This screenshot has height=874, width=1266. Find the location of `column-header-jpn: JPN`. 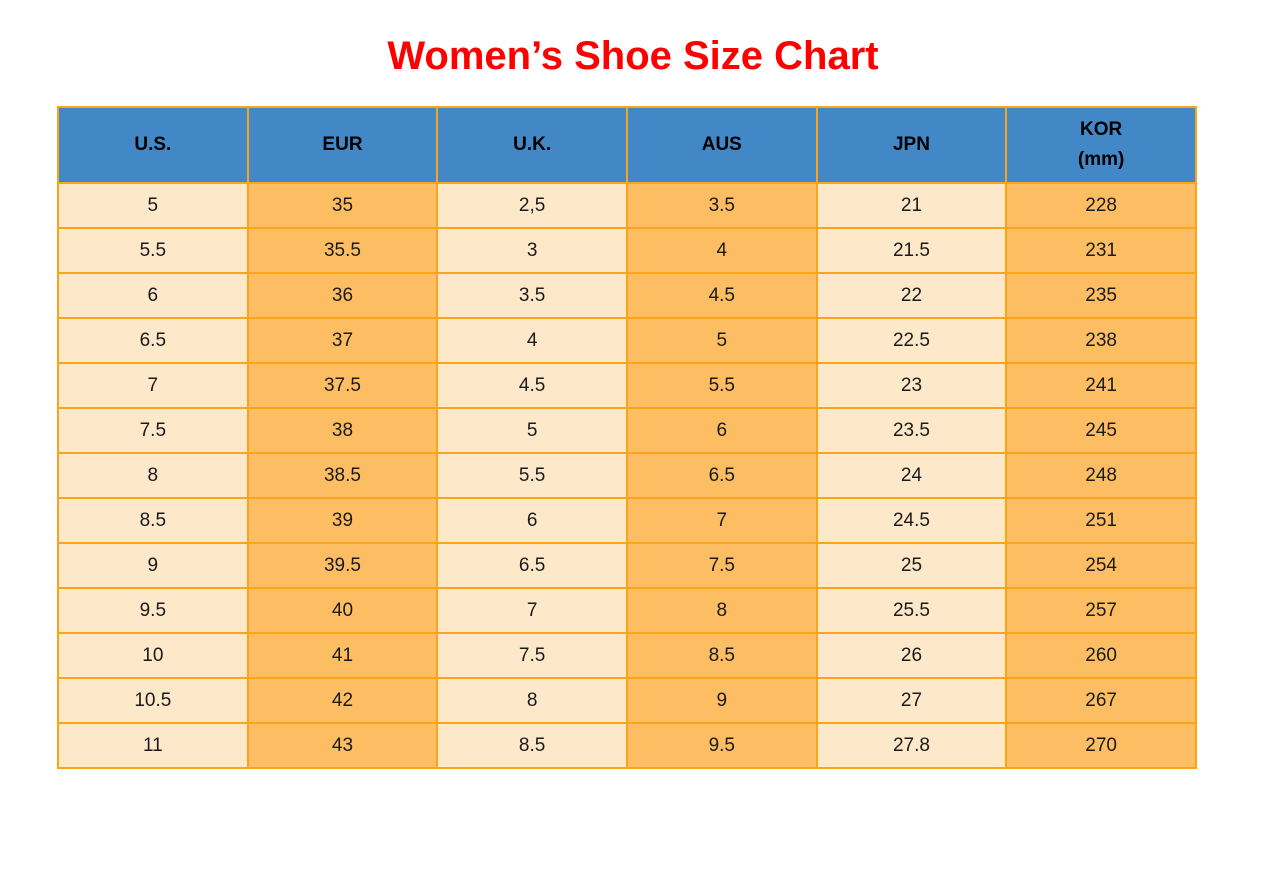

column-header-jpn: JPN is located at coordinates (911, 145).